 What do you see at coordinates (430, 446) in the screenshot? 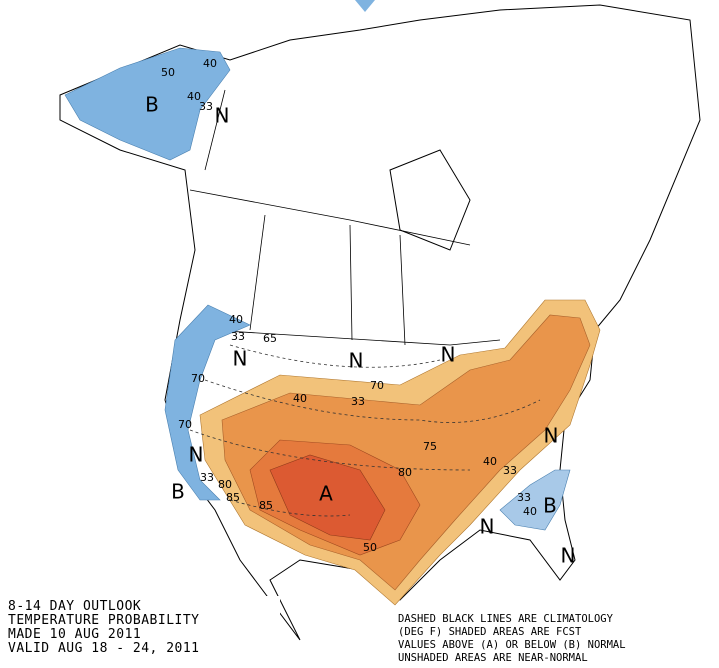
I see `contour-label: 75` at bounding box center [430, 446].